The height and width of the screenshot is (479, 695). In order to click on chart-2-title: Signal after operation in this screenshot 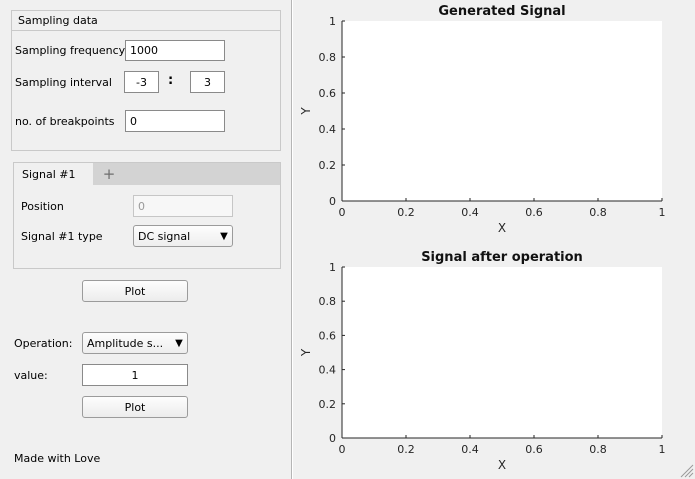, I will do `click(502, 257)`.